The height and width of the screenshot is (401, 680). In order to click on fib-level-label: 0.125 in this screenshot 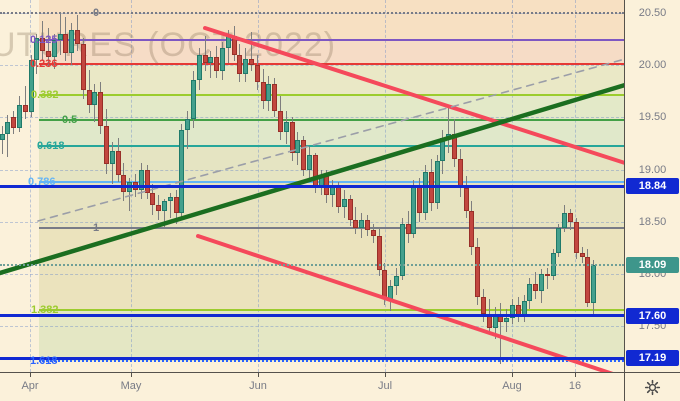, I will do `click(44, 40)`.